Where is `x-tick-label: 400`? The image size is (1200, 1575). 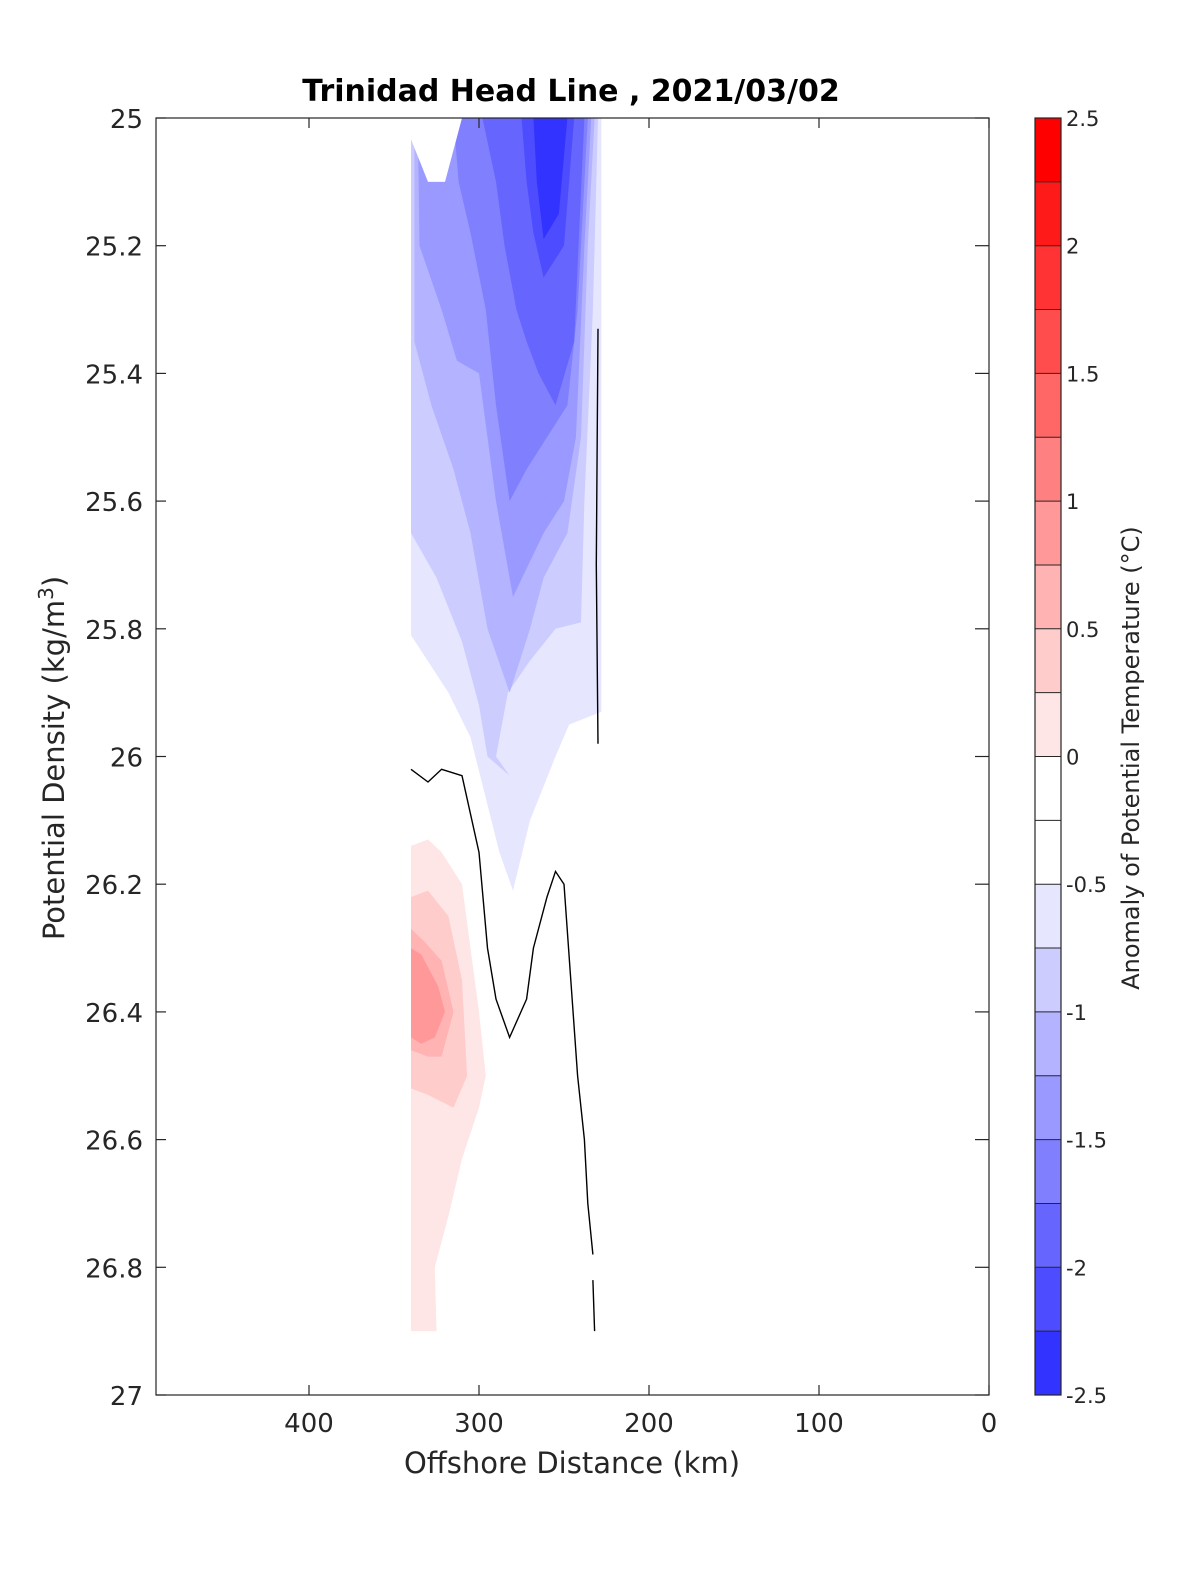
x-tick-label: 400 is located at coordinates (309, 1424).